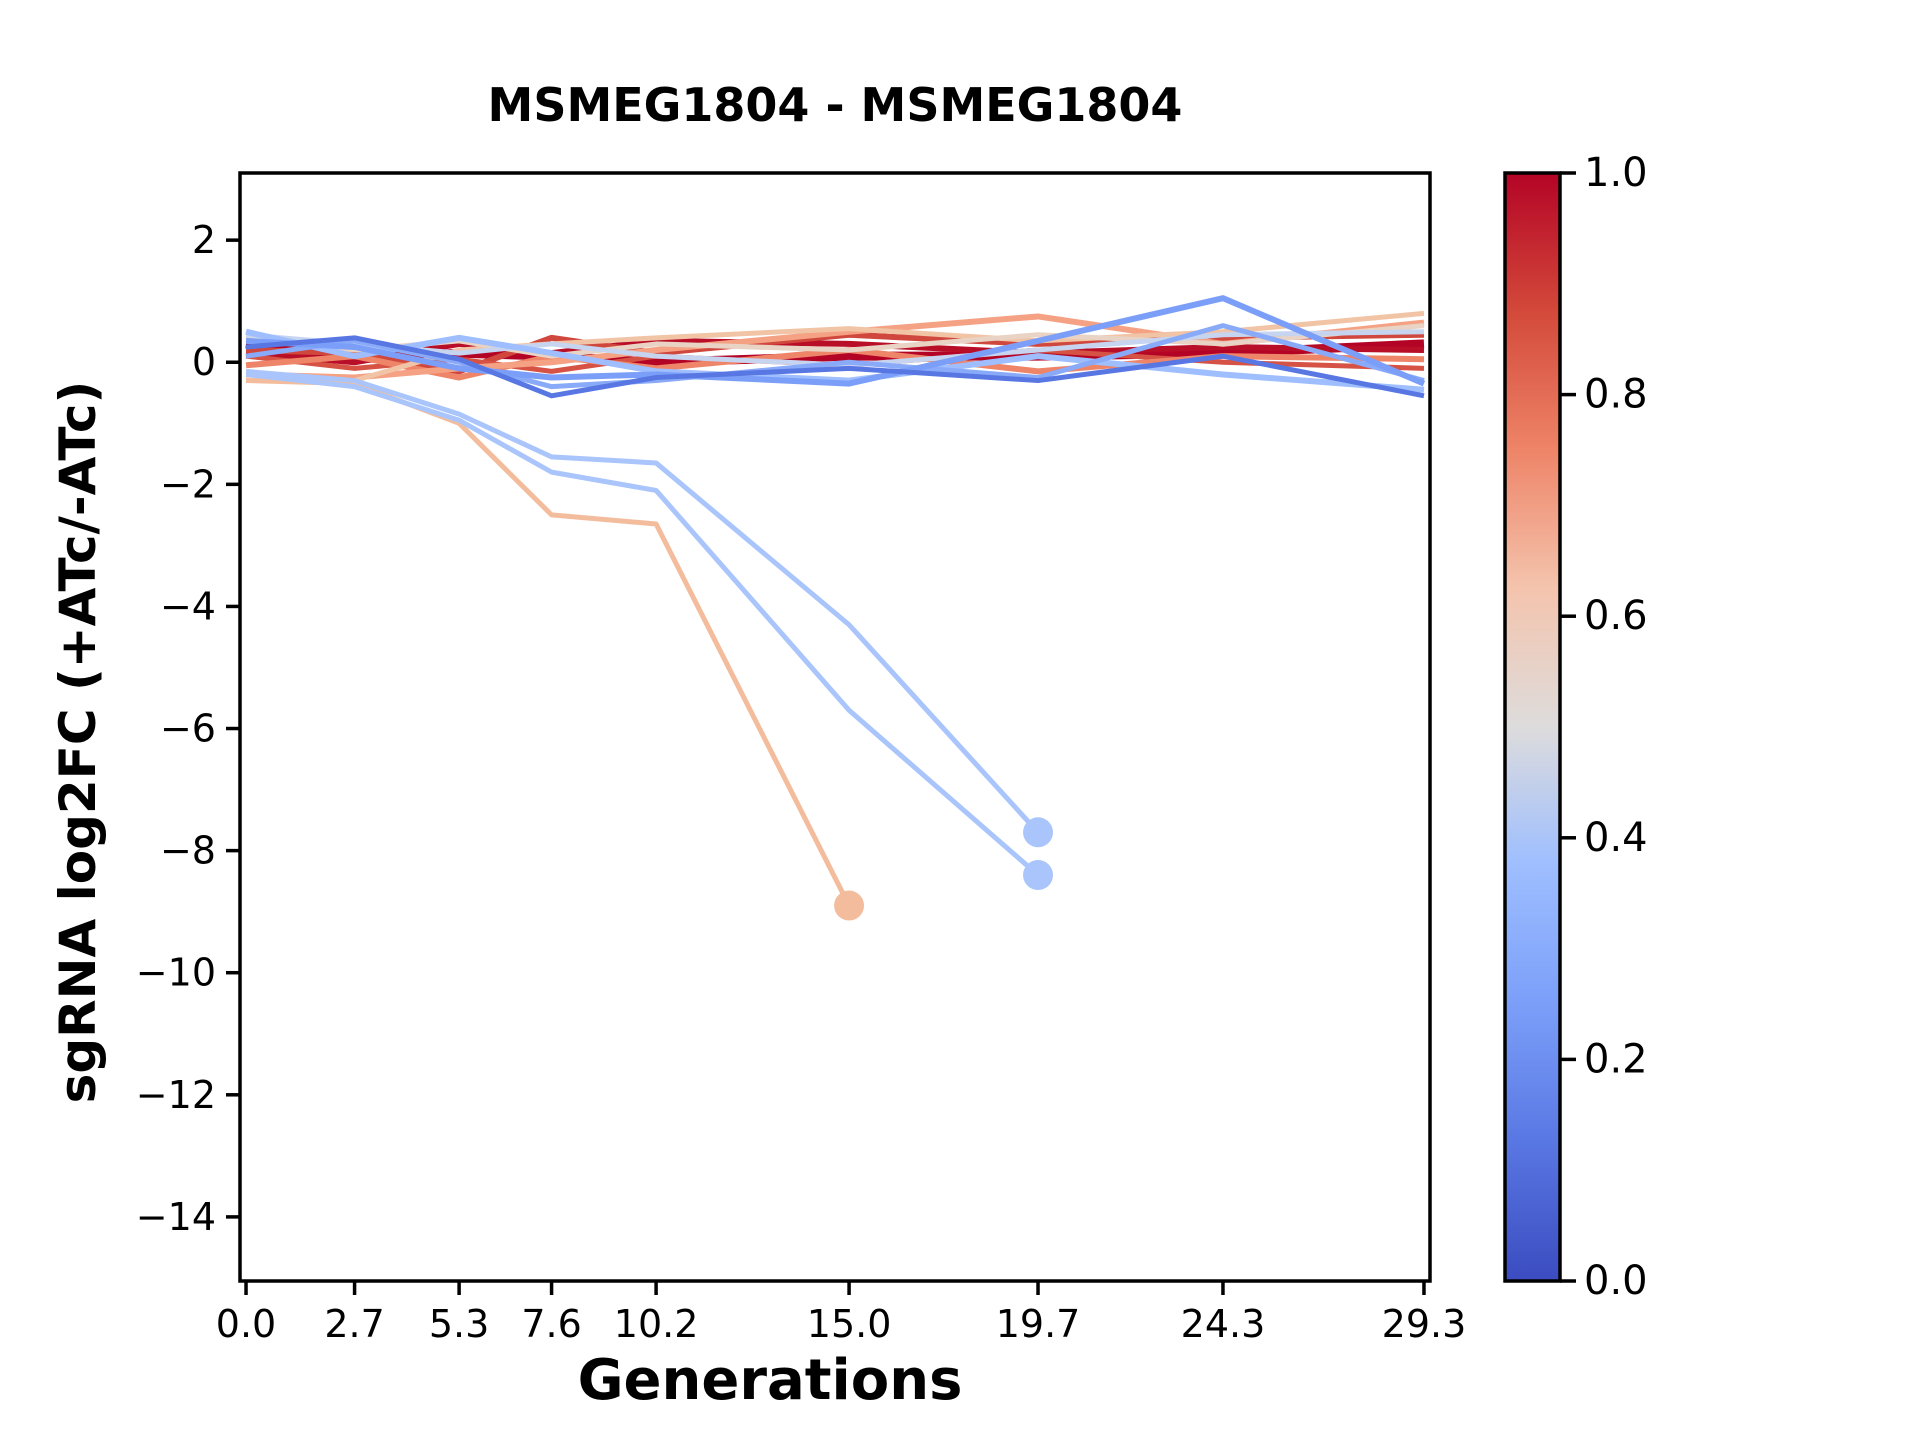 The width and height of the screenshot is (1920, 1440). What do you see at coordinates (459, 1324) in the screenshot?
I see `x-tick-label: 5.3` at bounding box center [459, 1324].